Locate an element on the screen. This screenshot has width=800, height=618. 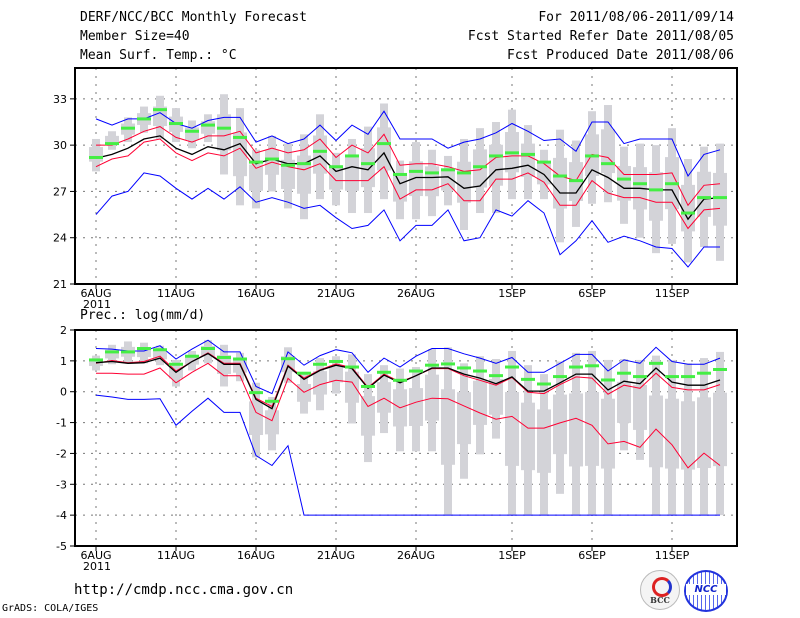
member-size: Member Size=40 is located at coordinates (135, 36).